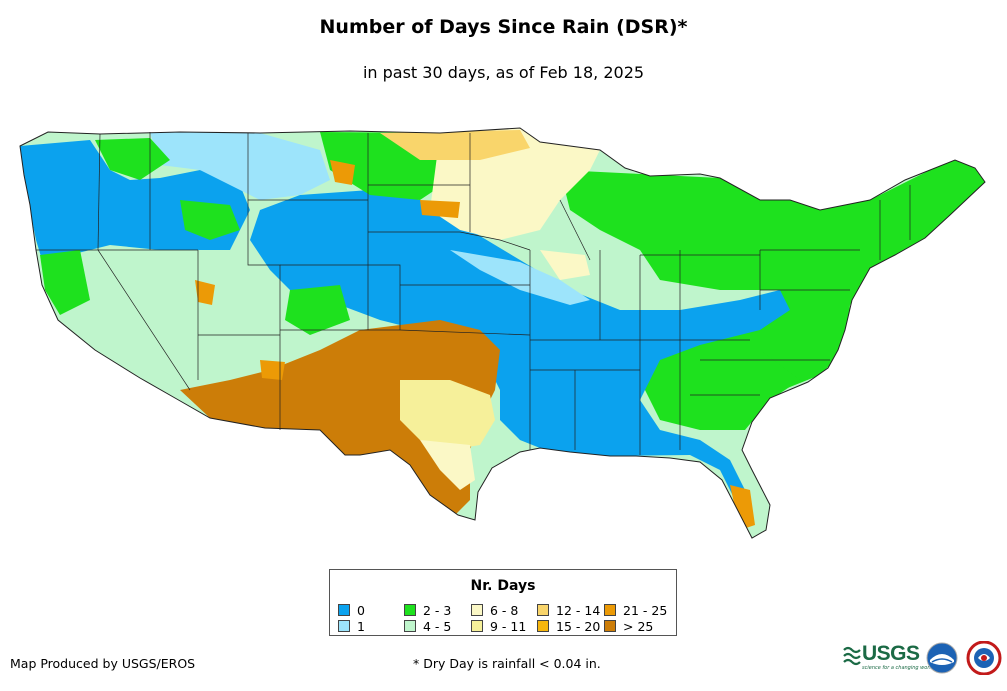 Image resolution: width=1007 pixels, height=691 pixels. Describe the element at coordinates (578, 626) in the screenshot. I see `legend-label: 15 - 20` at that location.